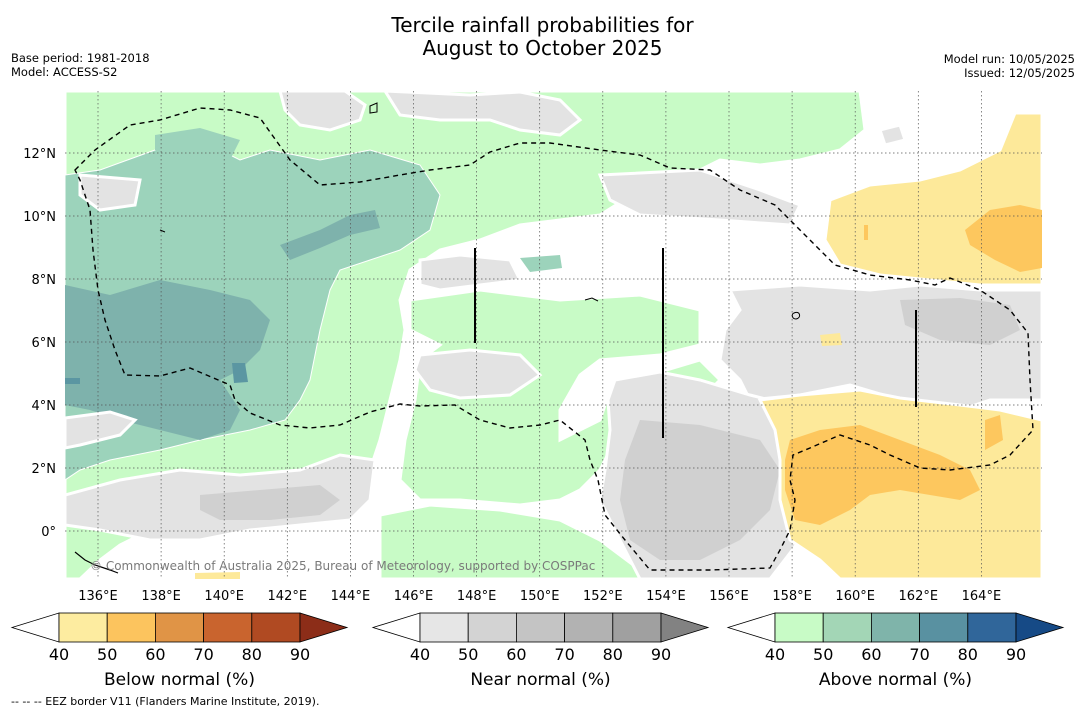 The image size is (1085, 713). What do you see at coordinates (167, 360) in the screenshot?
I see `above-normal-70-region` at bounding box center [167, 360].